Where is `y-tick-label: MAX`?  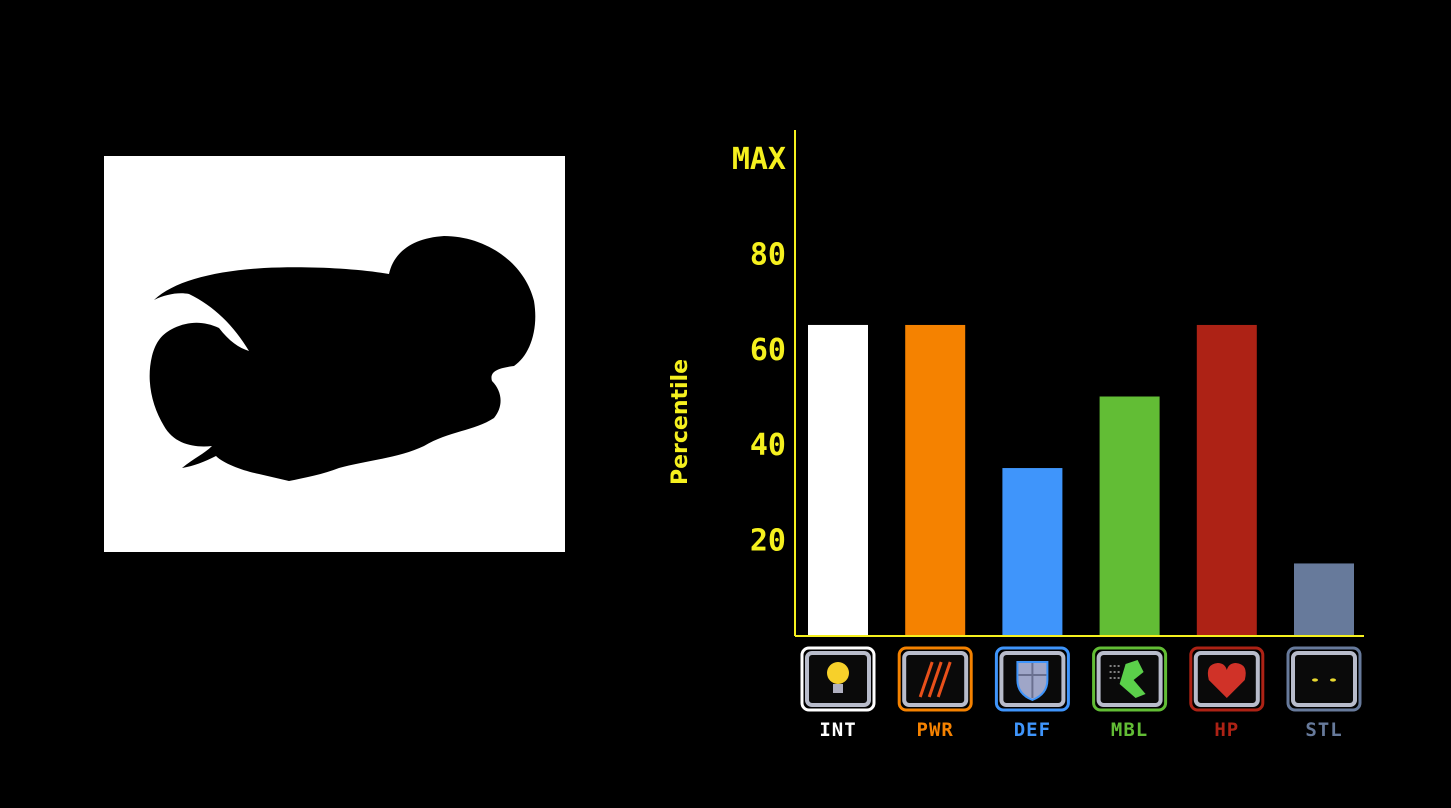 y-tick-label: MAX is located at coordinates (759, 159).